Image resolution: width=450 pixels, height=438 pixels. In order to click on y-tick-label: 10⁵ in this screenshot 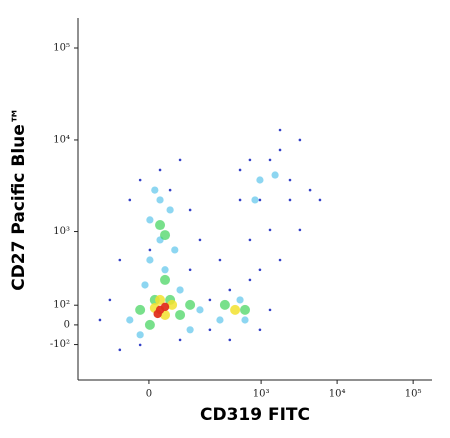, I will do `click(61, 48)`.